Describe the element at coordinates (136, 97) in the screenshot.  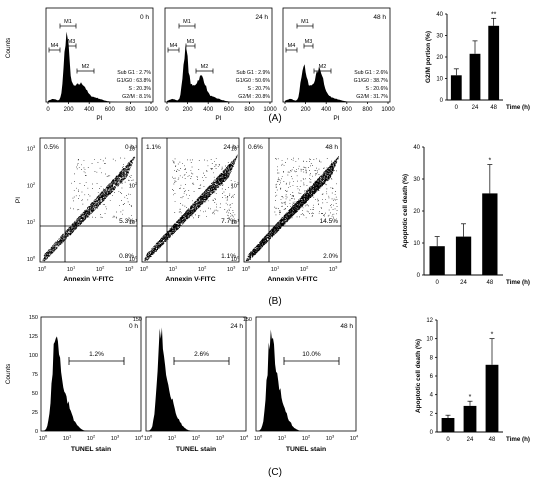
I see `cell-cycle-stat: G2/M : 8.1%` at that location.